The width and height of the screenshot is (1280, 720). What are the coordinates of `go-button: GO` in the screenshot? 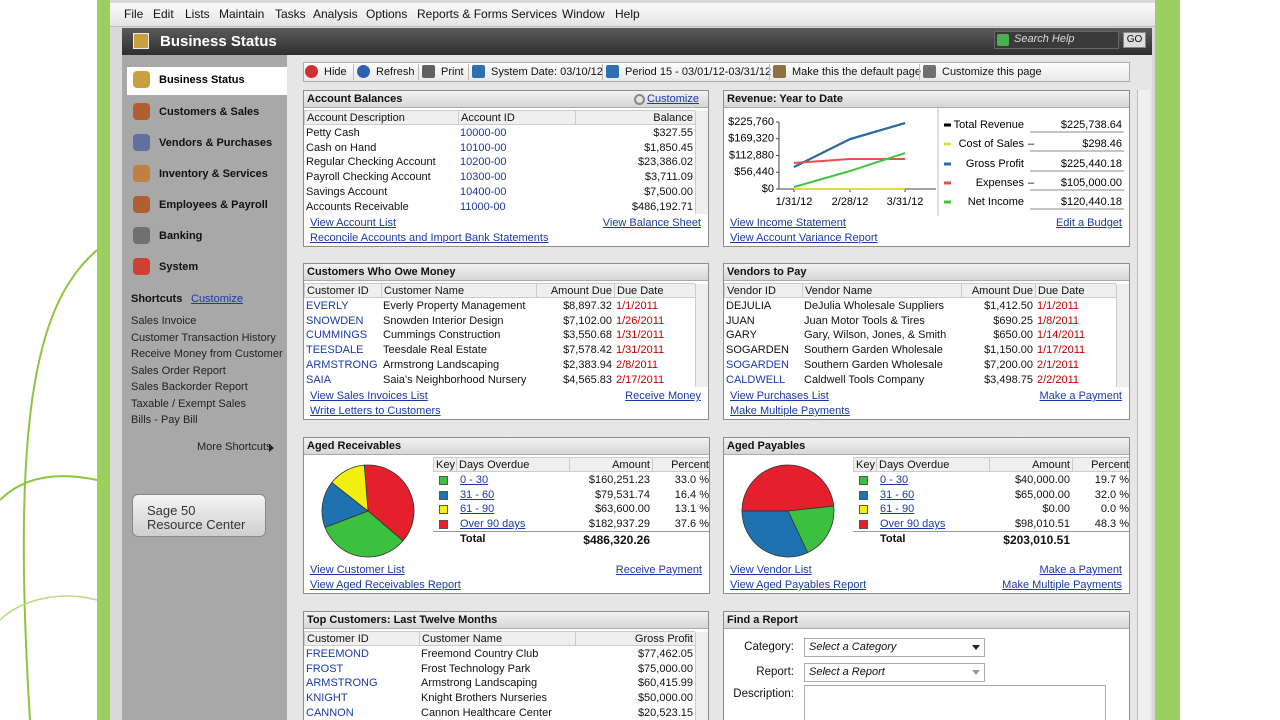 It's located at (1134, 40).